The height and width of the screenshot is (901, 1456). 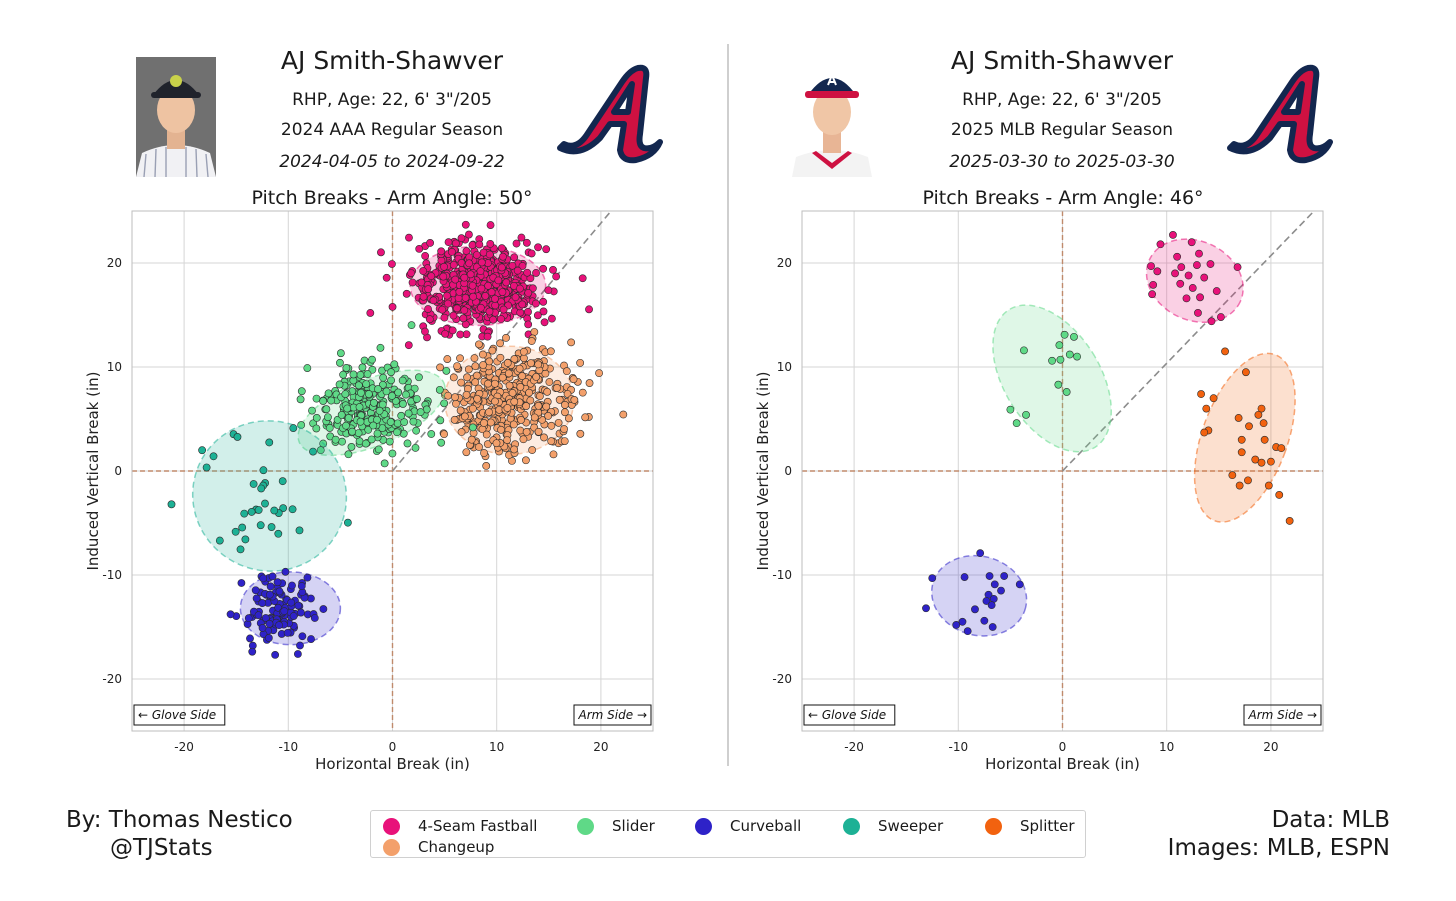 What do you see at coordinates (288, 747) in the screenshot?
I see `x-tick-label: -10` at bounding box center [288, 747].